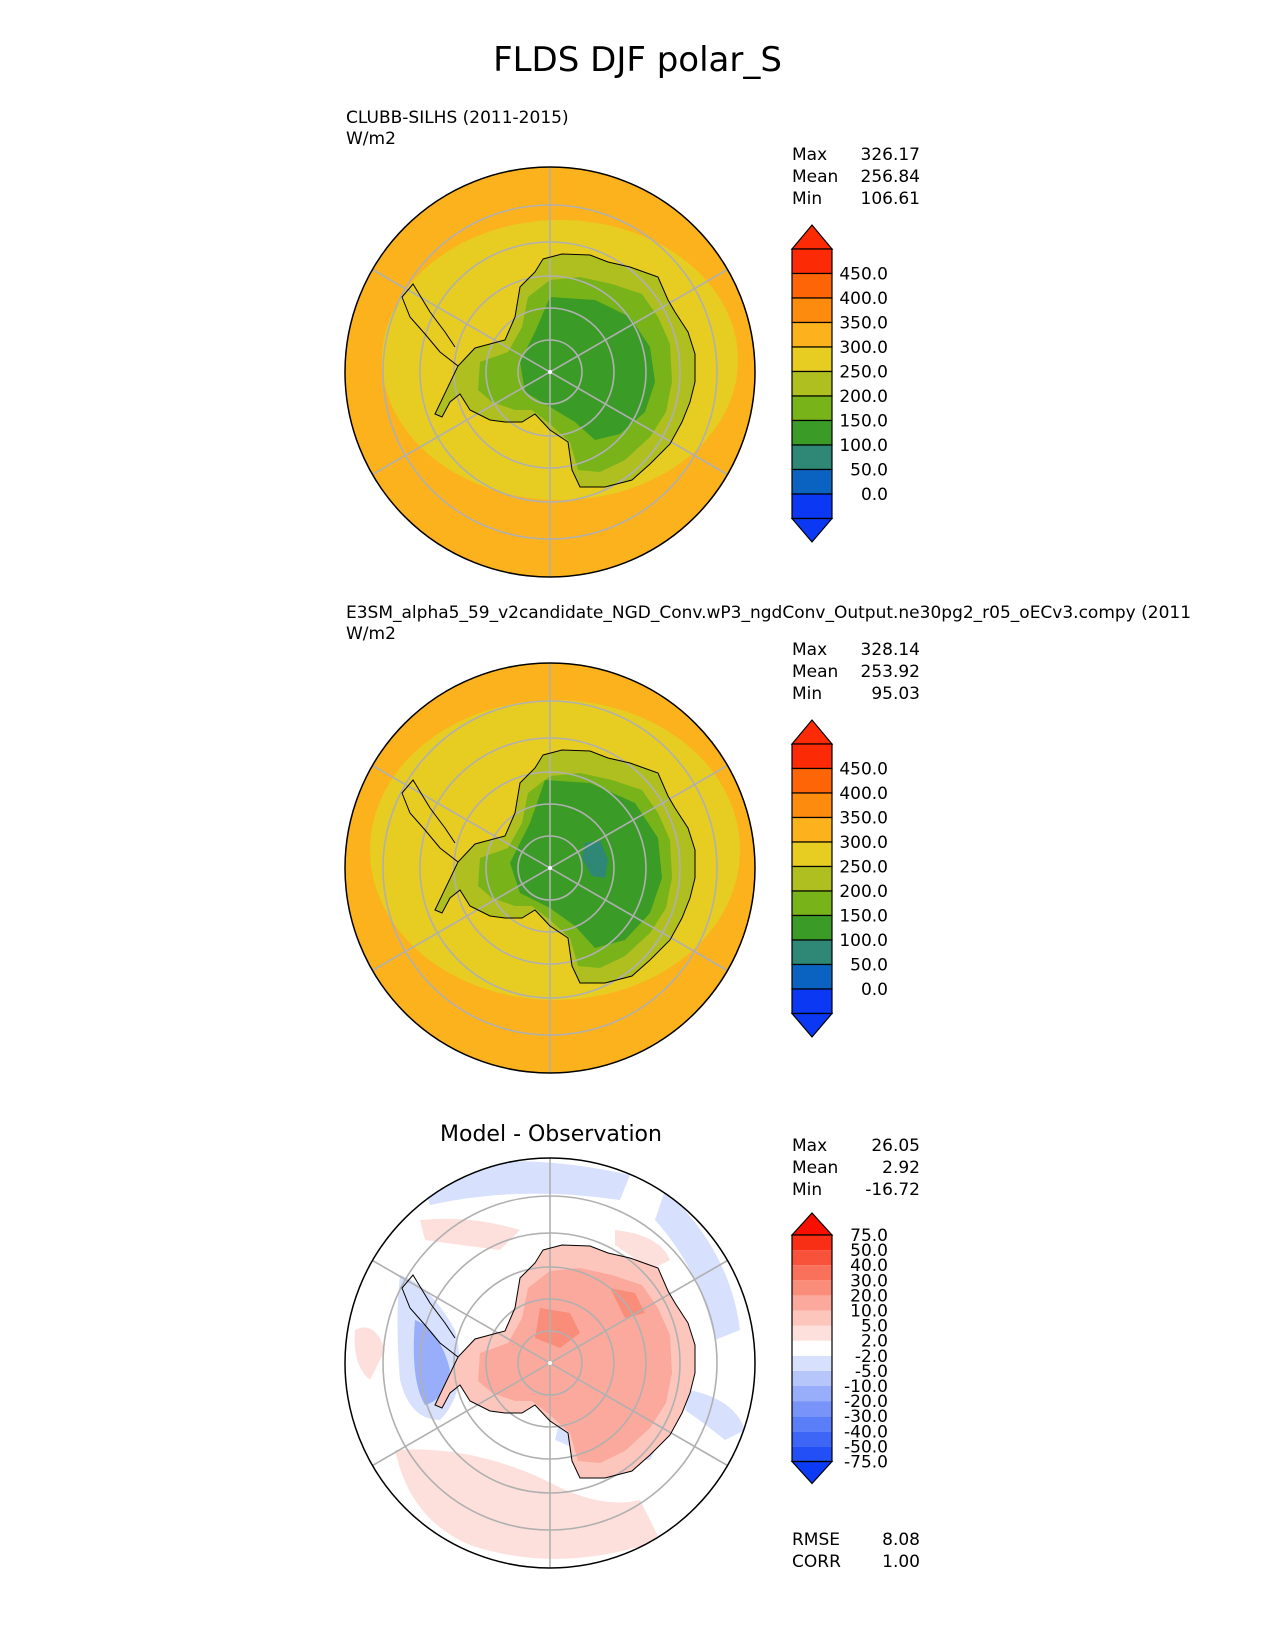 The width and height of the screenshot is (1275, 1650). Describe the element at coordinates (856, 199) in the screenshot. I see `stat-row-min: Min 106.61` at that location.